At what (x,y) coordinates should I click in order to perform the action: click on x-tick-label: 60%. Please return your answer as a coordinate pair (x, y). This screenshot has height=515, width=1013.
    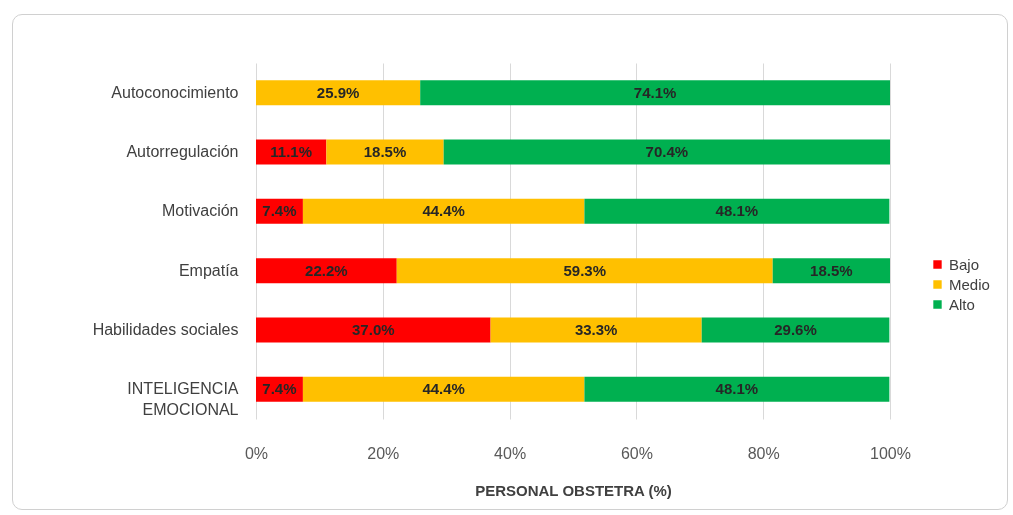
    Looking at the image, I should click on (636, 453).